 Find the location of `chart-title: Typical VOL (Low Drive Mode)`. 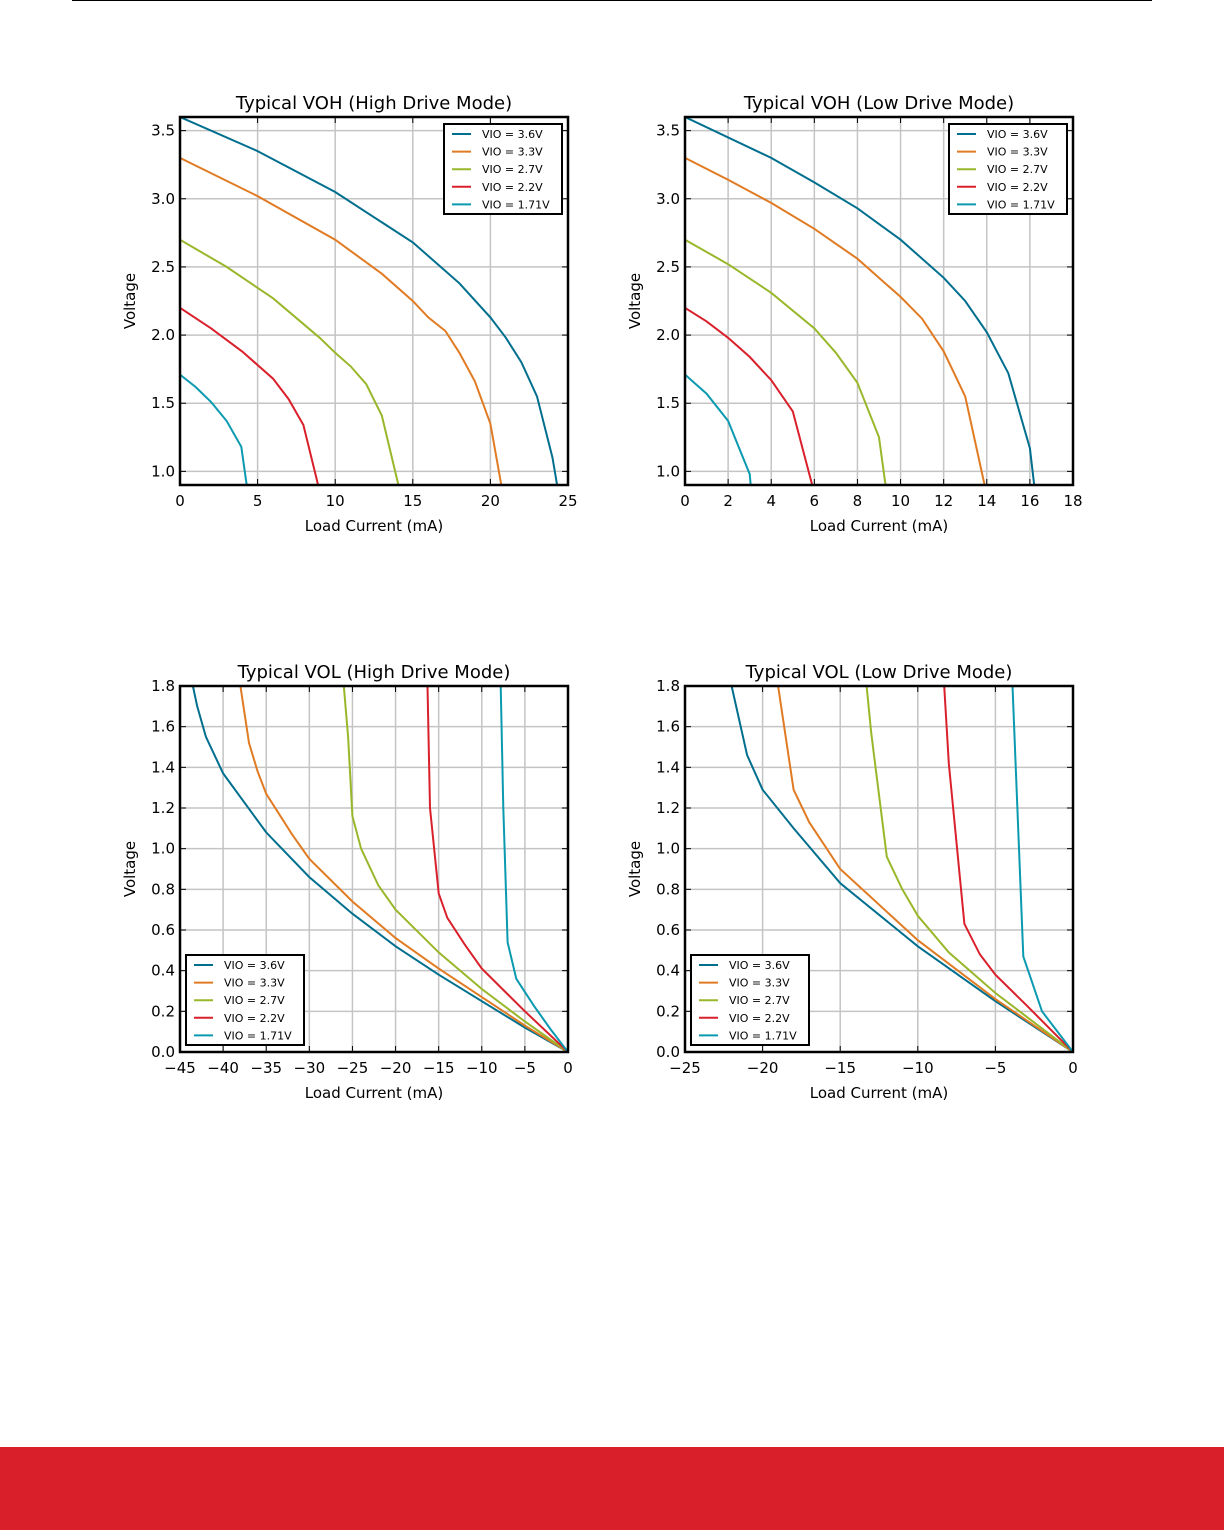

chart-title: Typical VOL (Low Drive Mode) is located at coordinates (879, 672).